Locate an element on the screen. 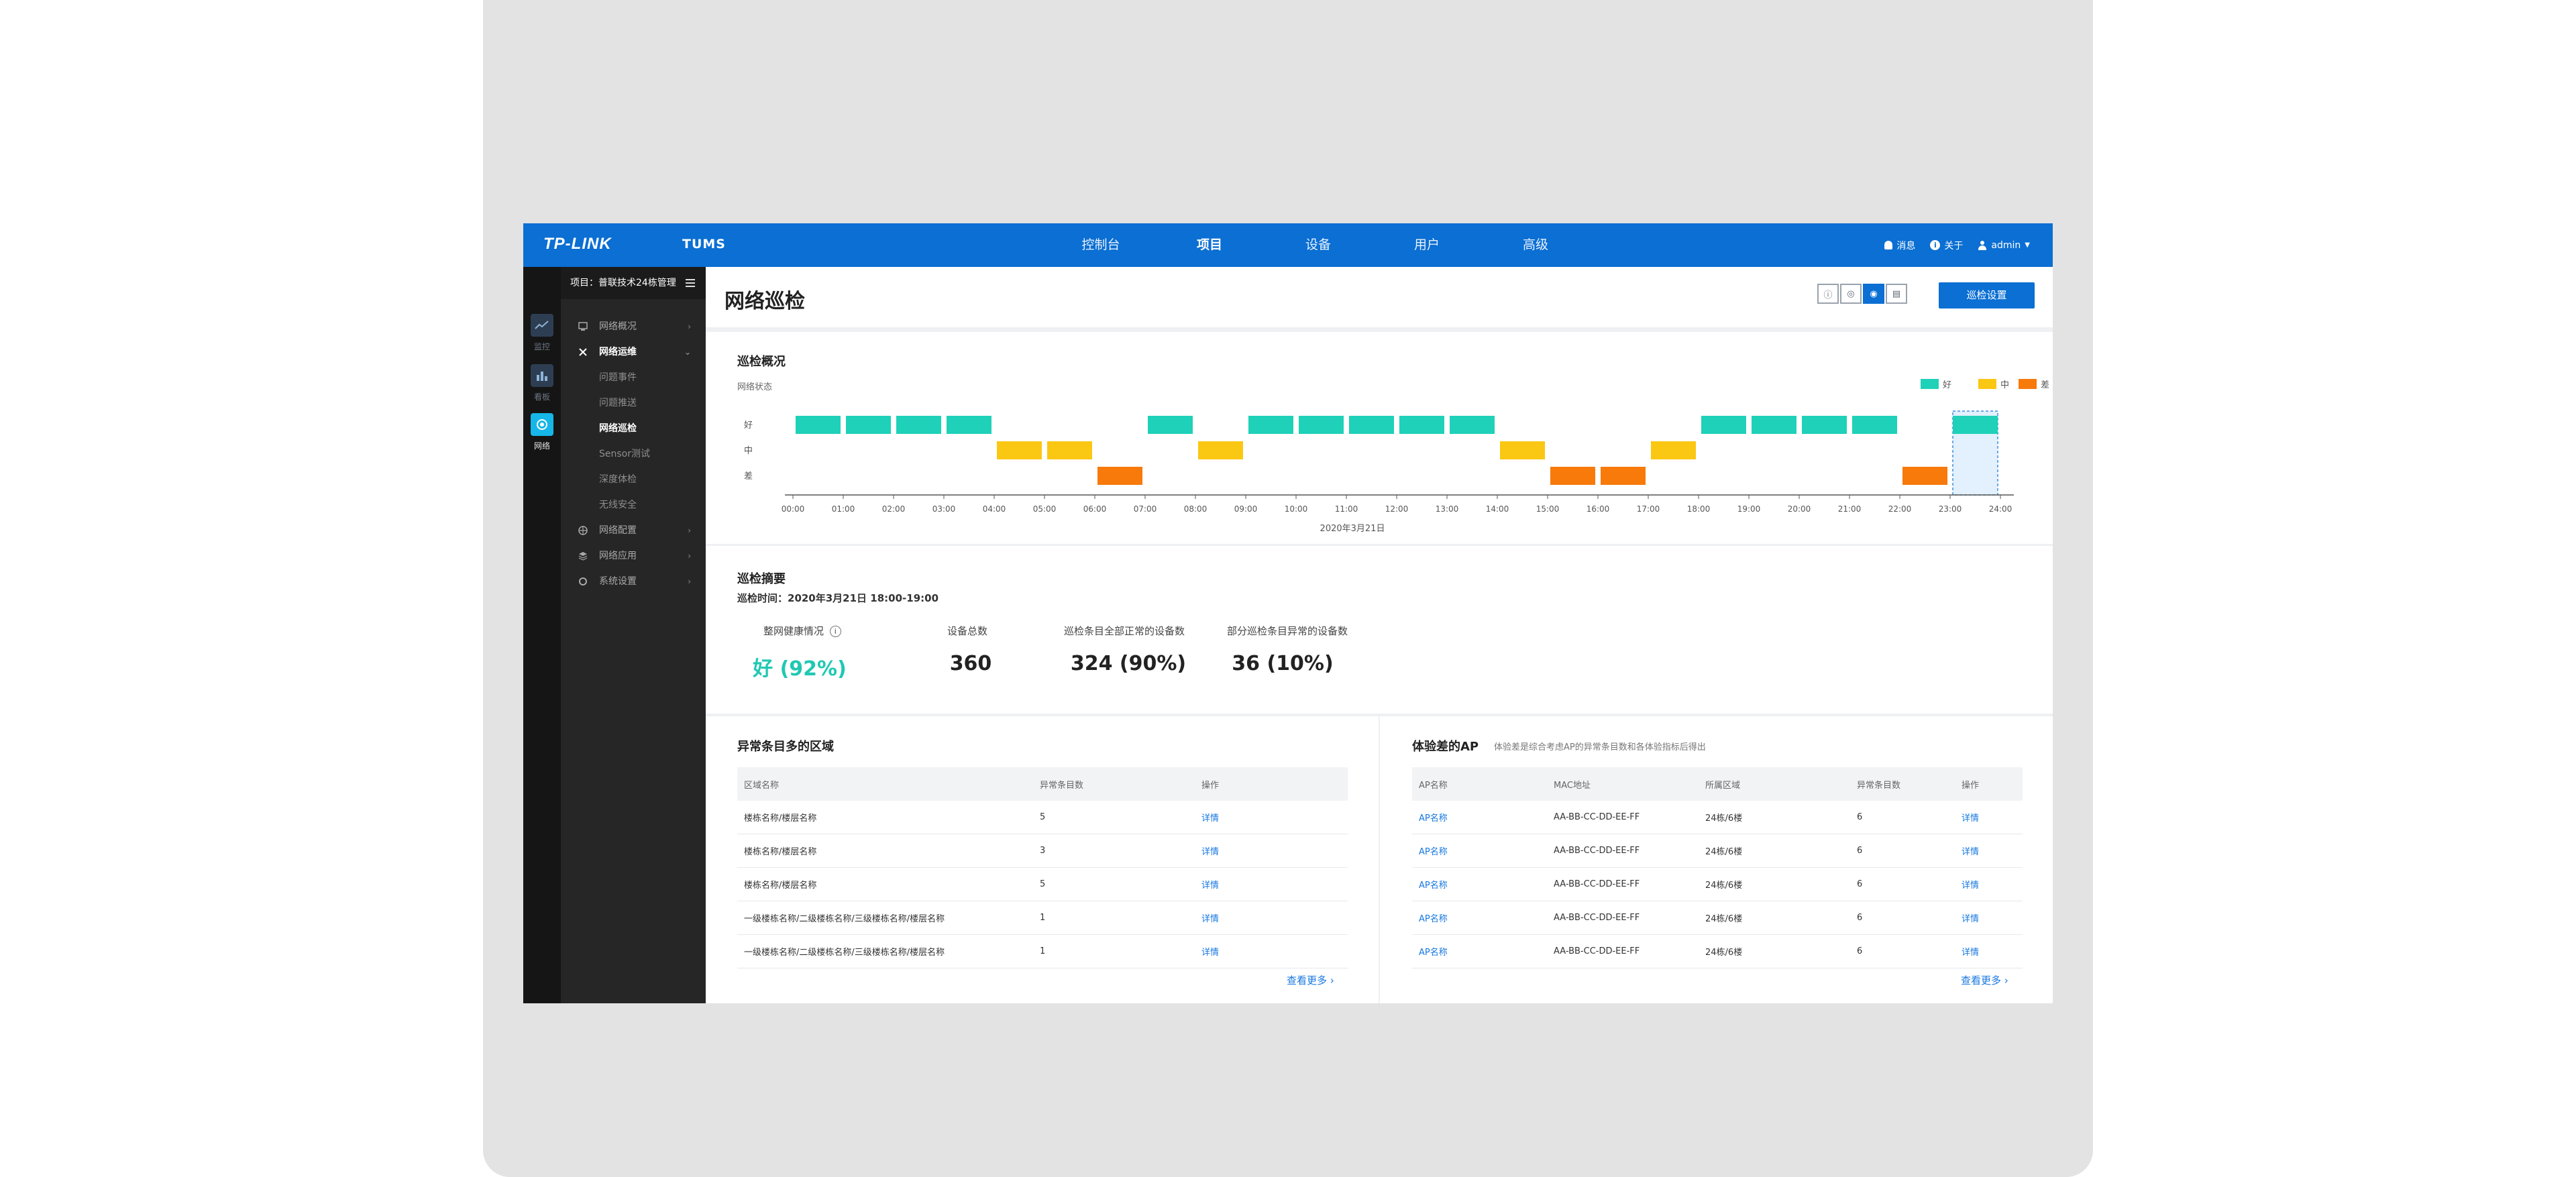  rail-item-network: 网络 is located at coordinates (542, 432).